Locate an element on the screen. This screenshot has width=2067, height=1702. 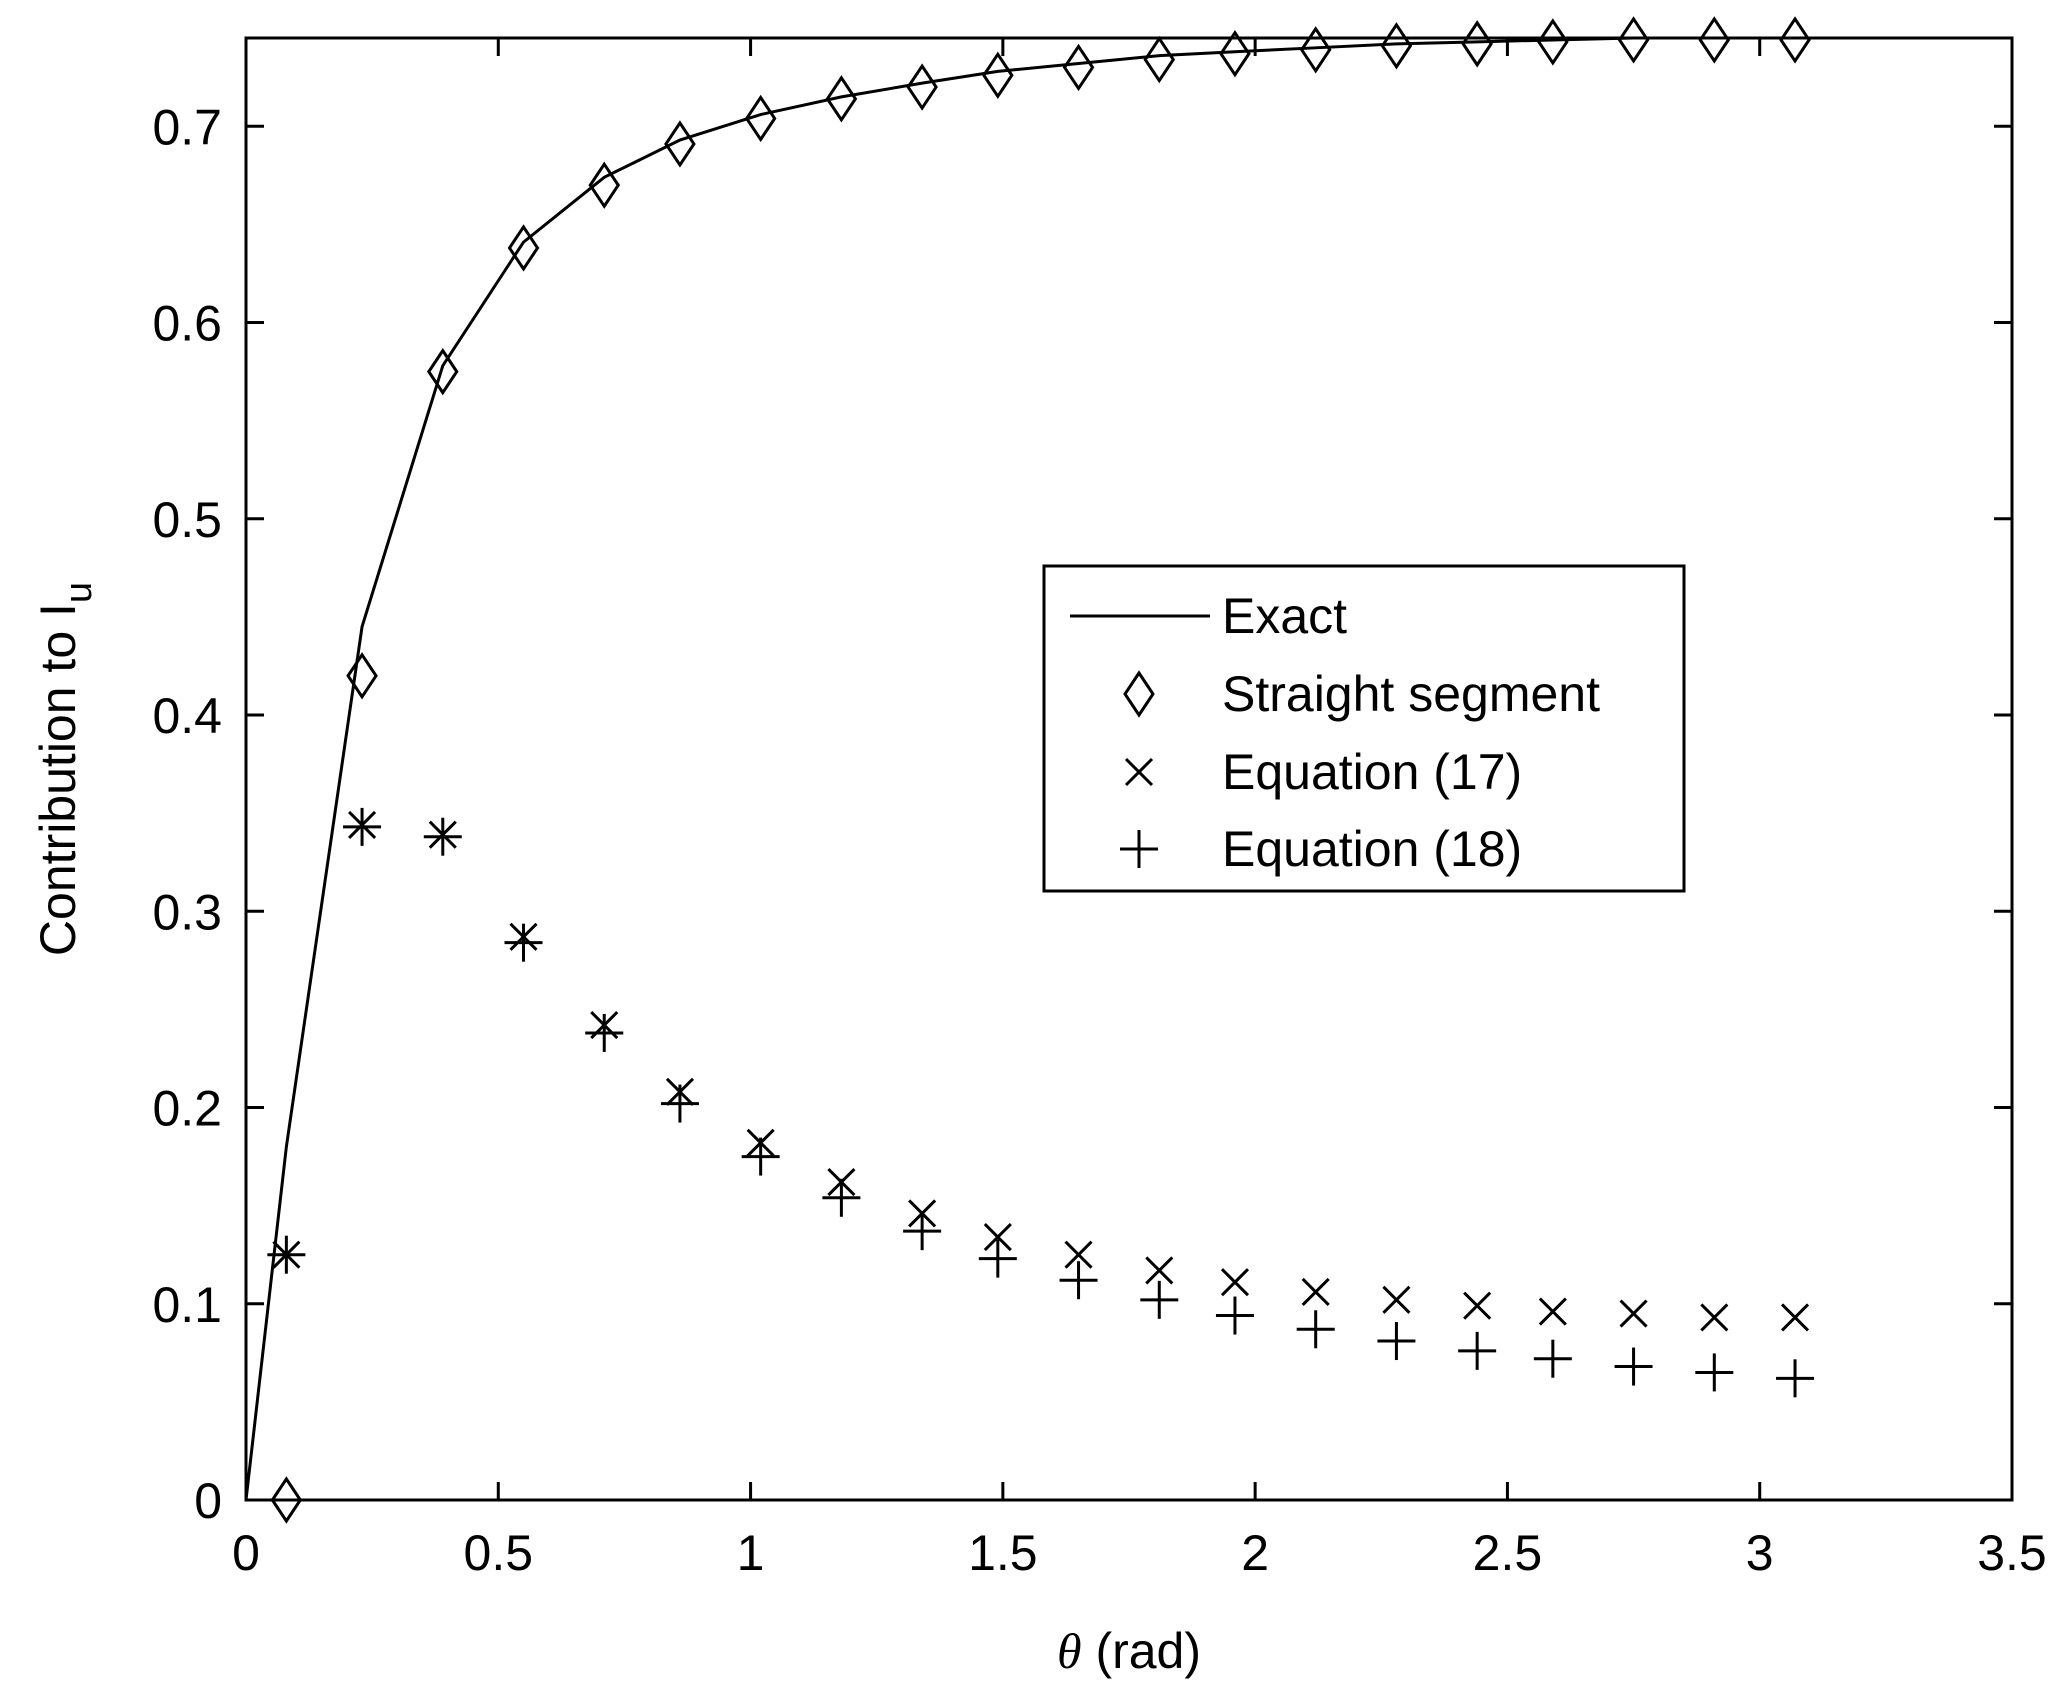
legend-label: Equation (18) is located at coordinates (1372, 849).